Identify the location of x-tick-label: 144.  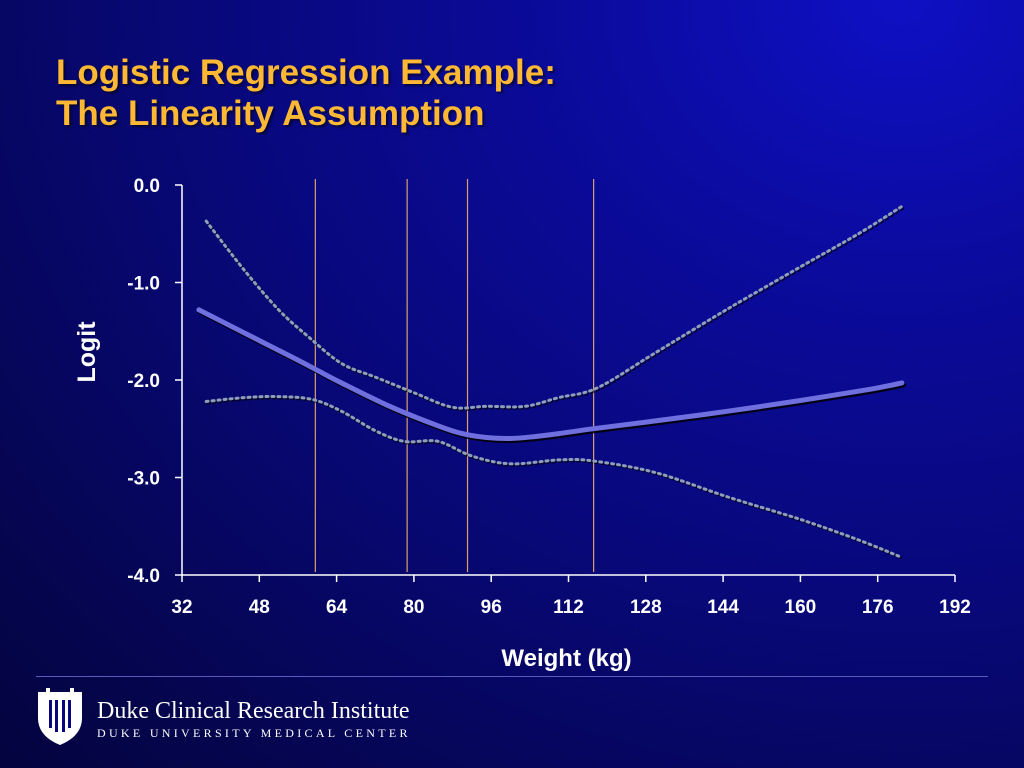
(723, 607).